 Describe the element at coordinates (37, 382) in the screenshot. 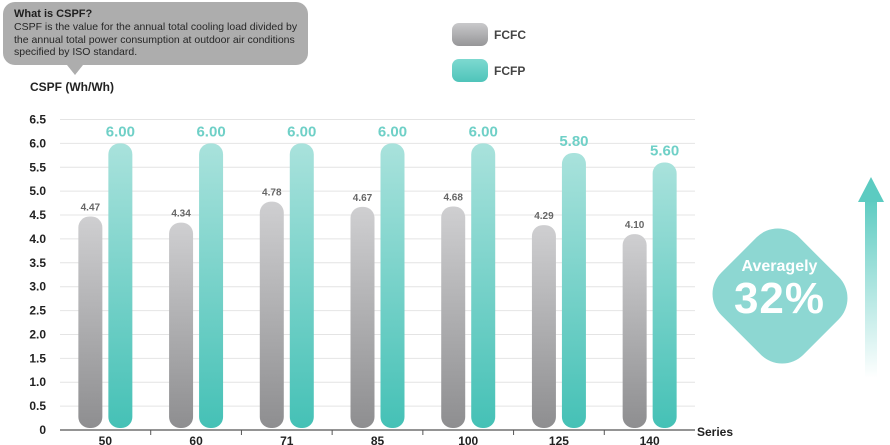

I see `y-tick-label: 1.0` at that location.